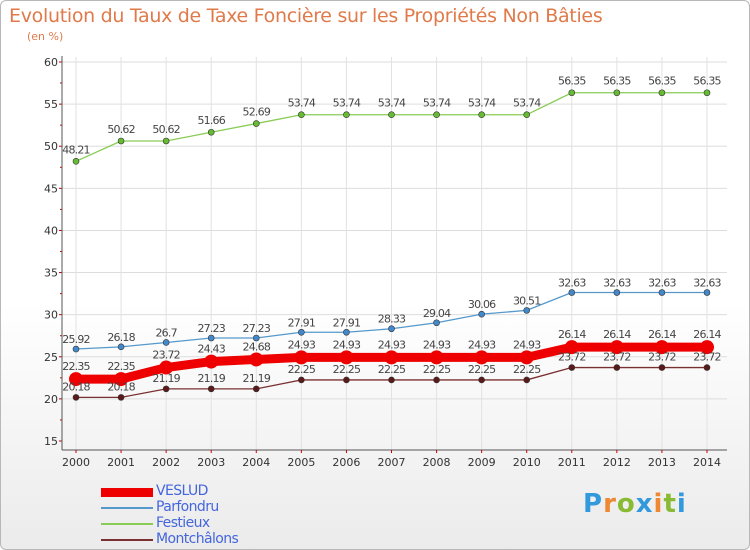  What do you see at coordinates (51, 146) in the screenshot?
I see `y-tick-label: 50` at bounding box center [51, 146].